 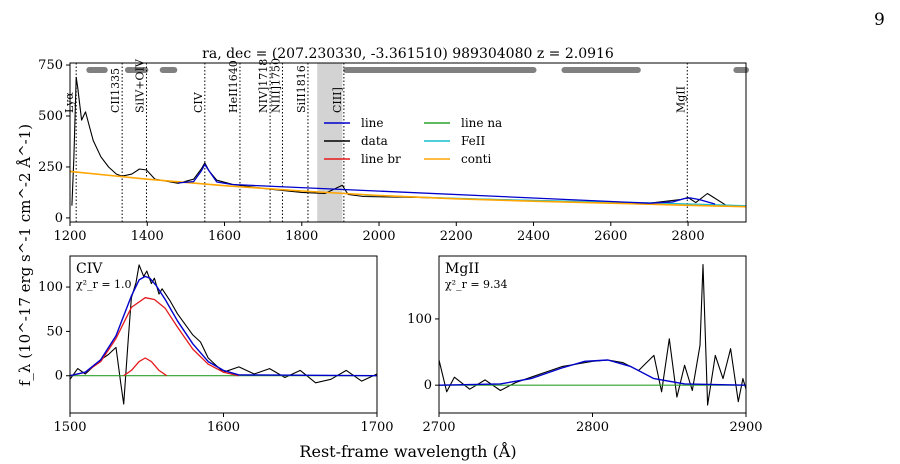 What do you see at coordinates (115, 90) in the screenshot?
I see `line-marker-label: CII1335` at bounding box center [115, 90].